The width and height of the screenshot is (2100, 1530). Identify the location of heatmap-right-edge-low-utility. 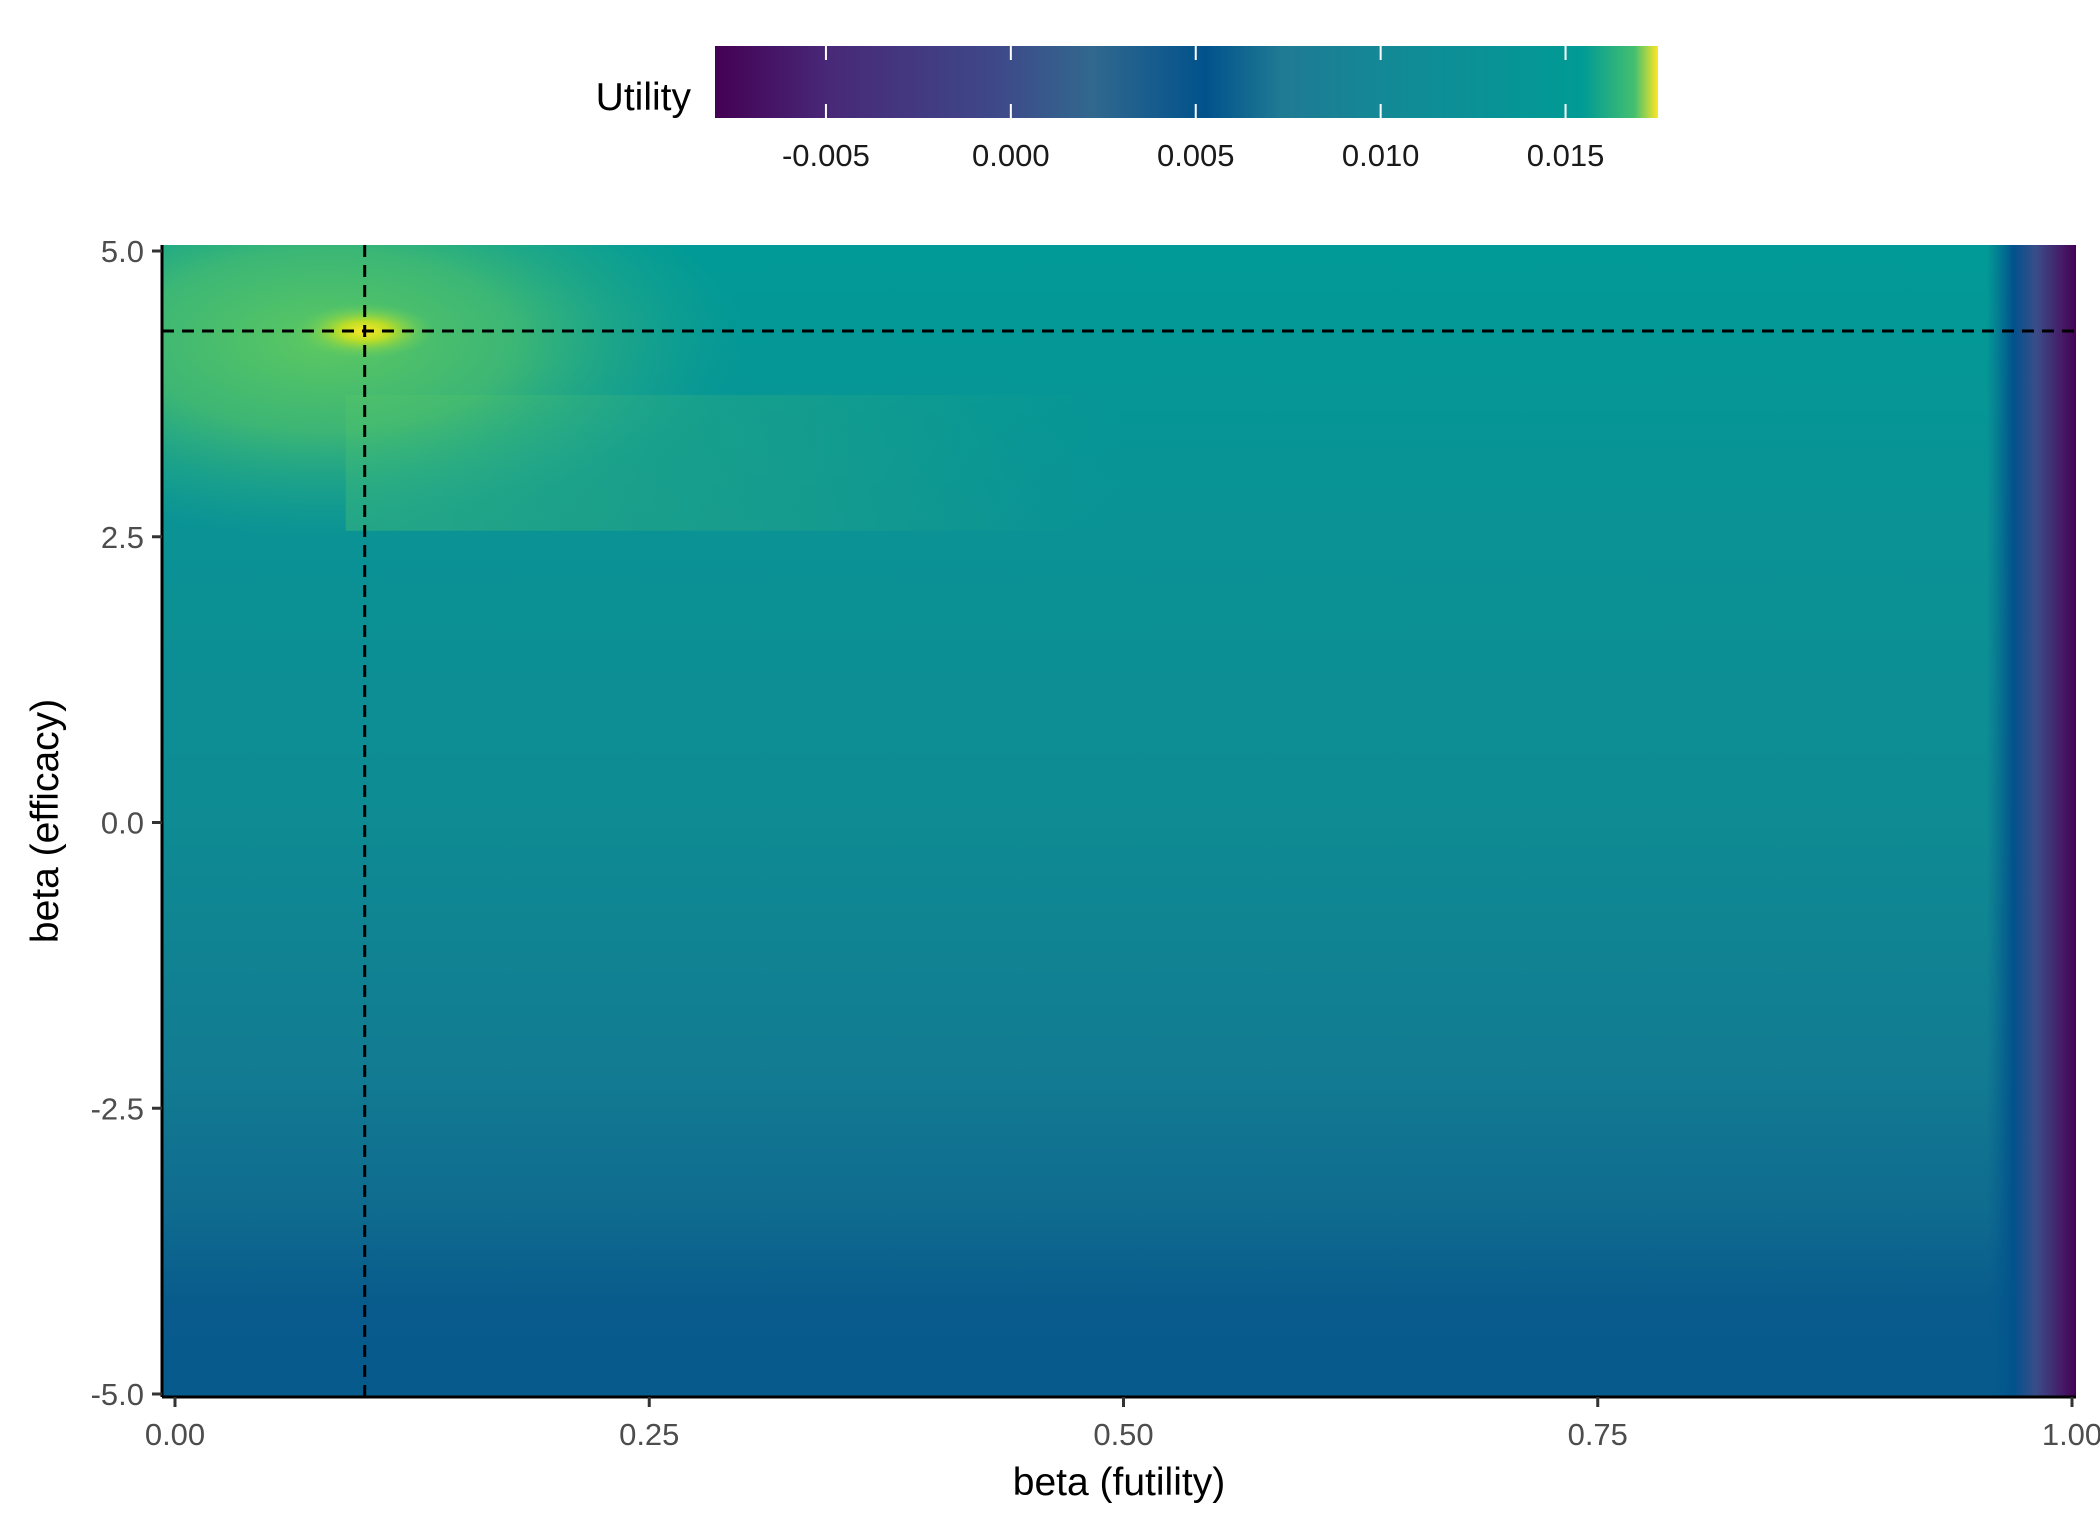
(2031, 821).